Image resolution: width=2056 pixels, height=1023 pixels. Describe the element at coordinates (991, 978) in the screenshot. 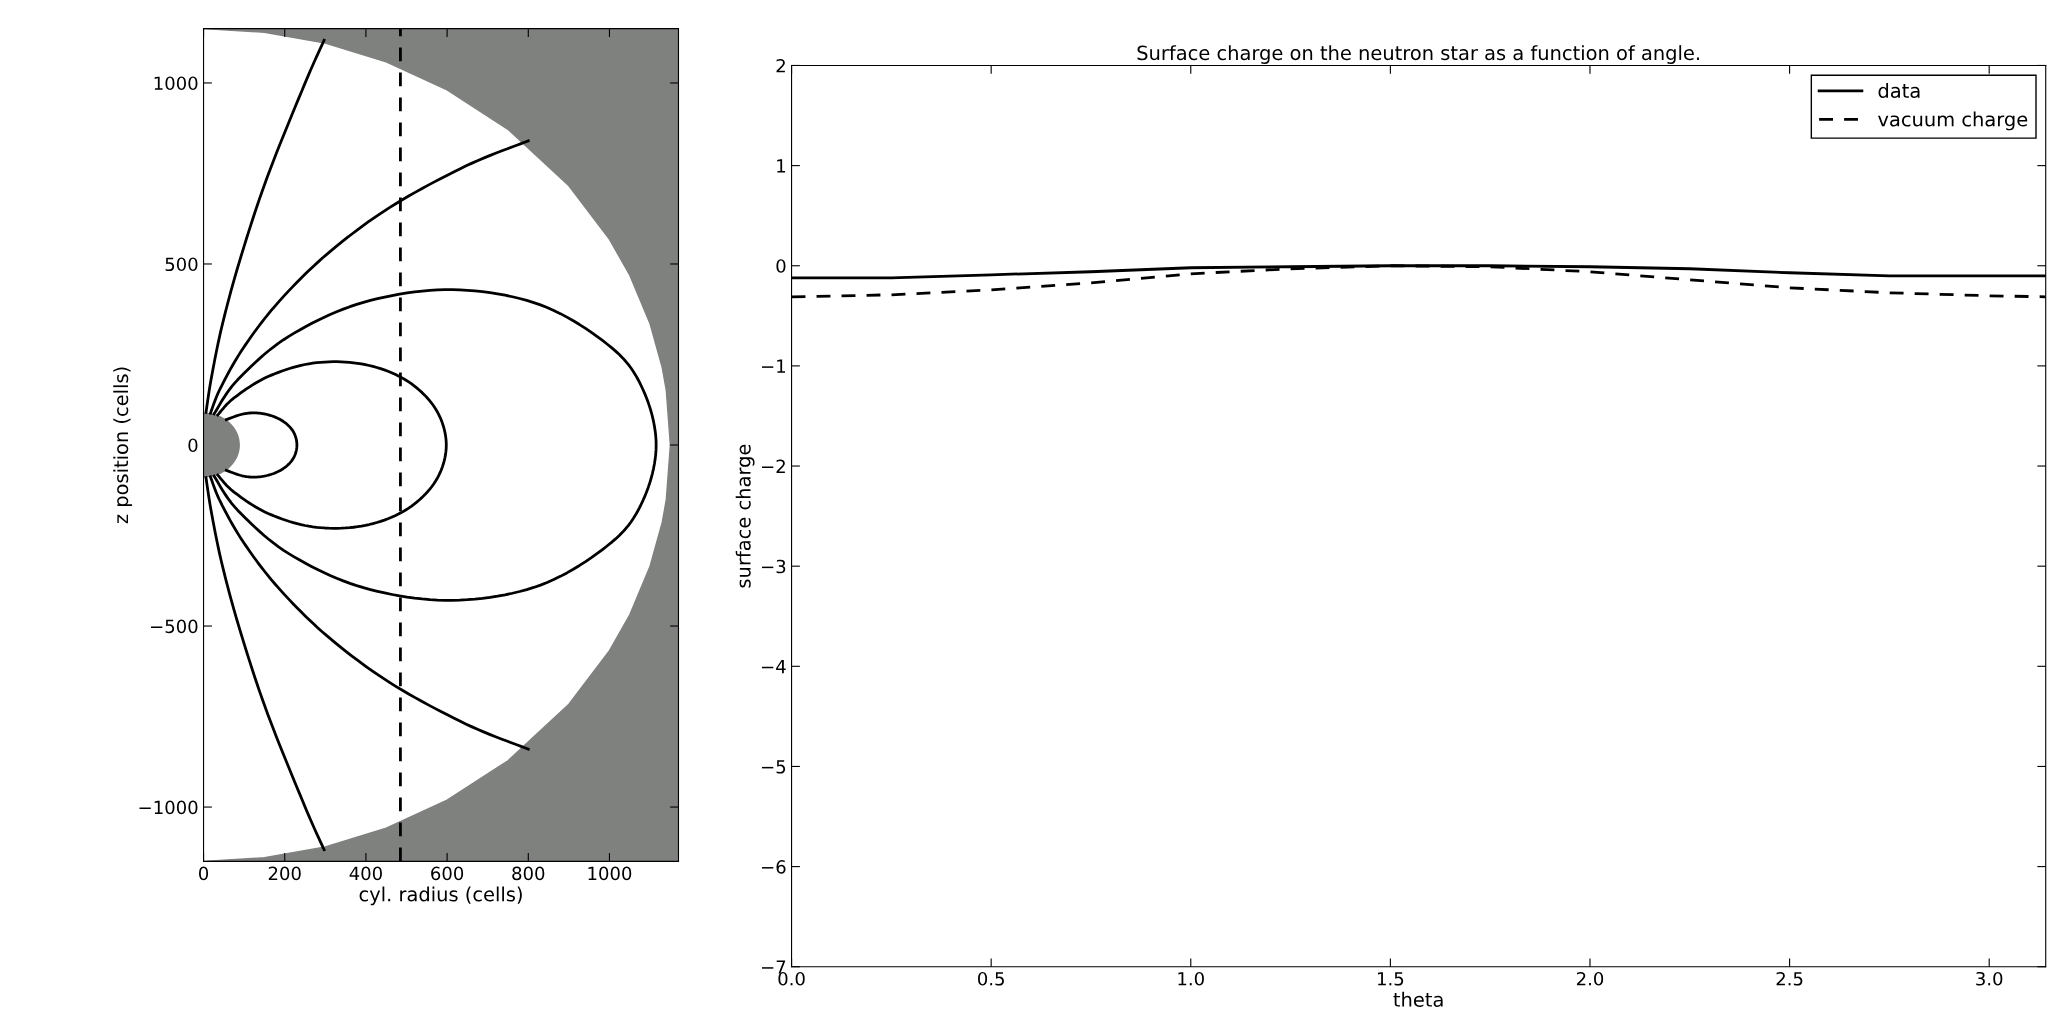

I see `x-tick-label: 0.5` at that location.